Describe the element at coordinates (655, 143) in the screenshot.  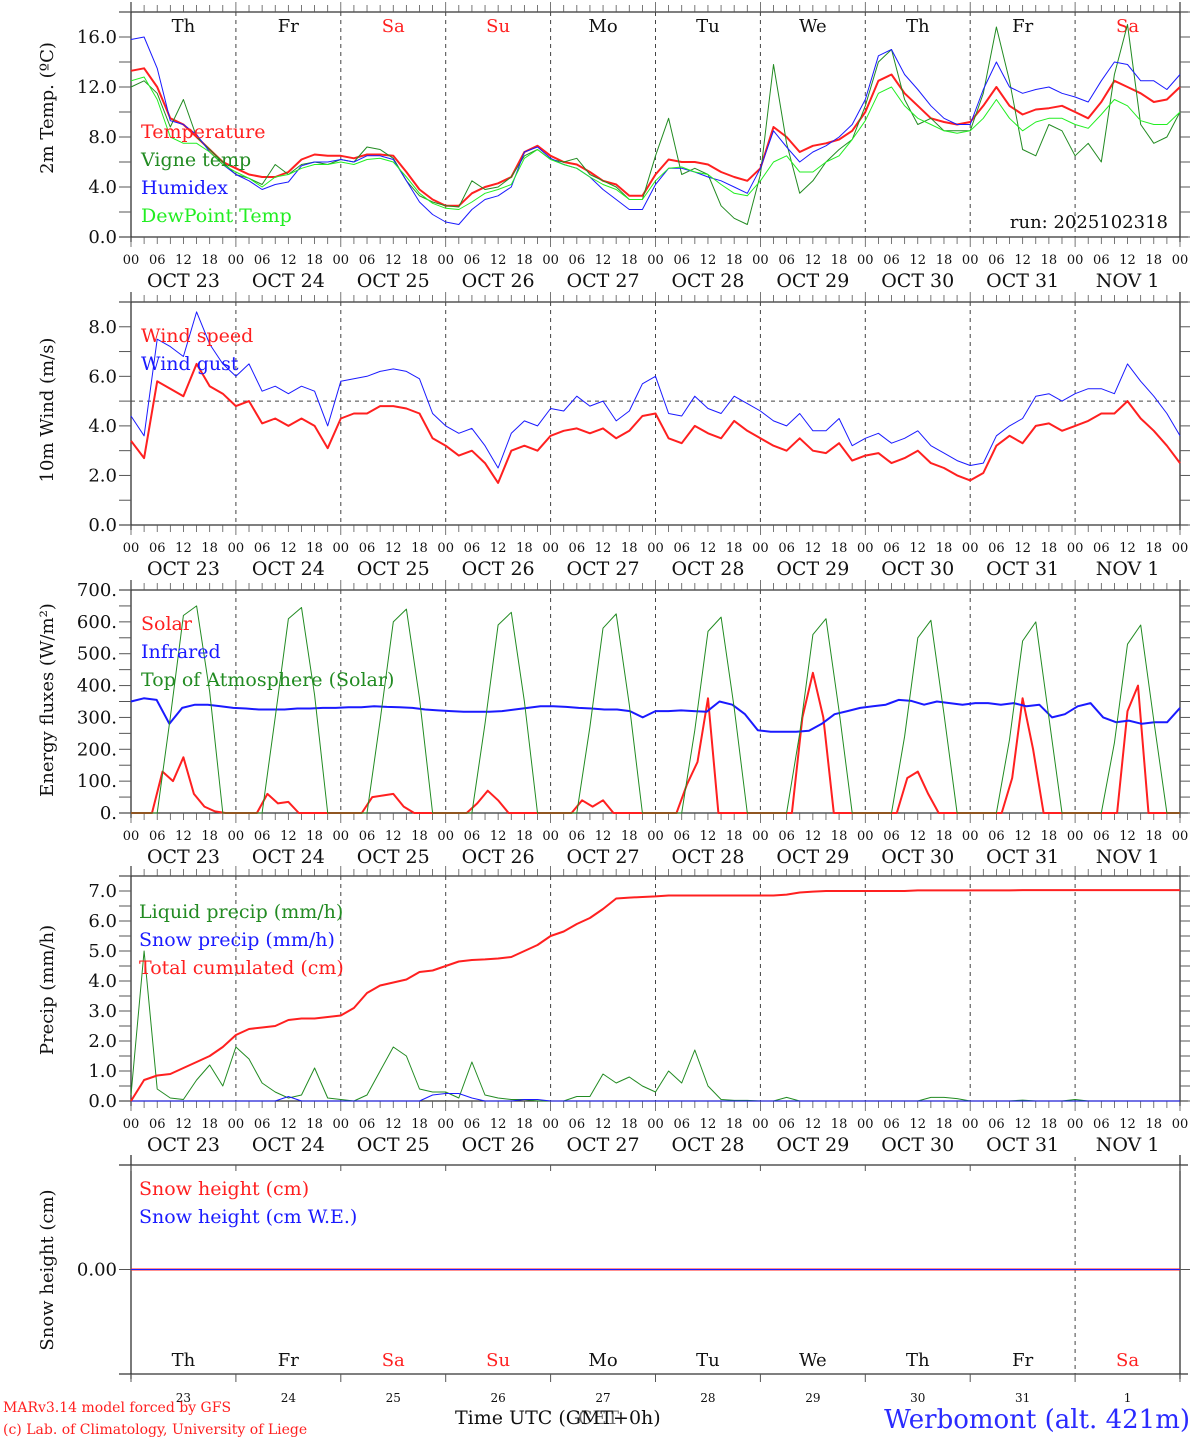
I see `series-line-dewpoint-temp` at that location.